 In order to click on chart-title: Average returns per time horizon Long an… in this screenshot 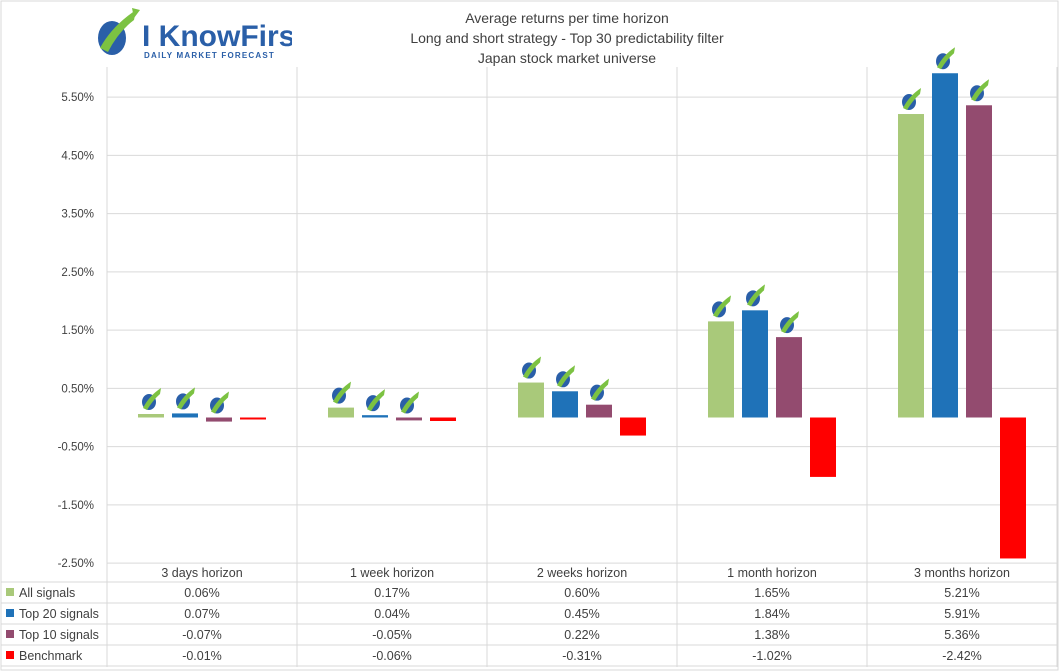, I will do `click(567, 38)`.